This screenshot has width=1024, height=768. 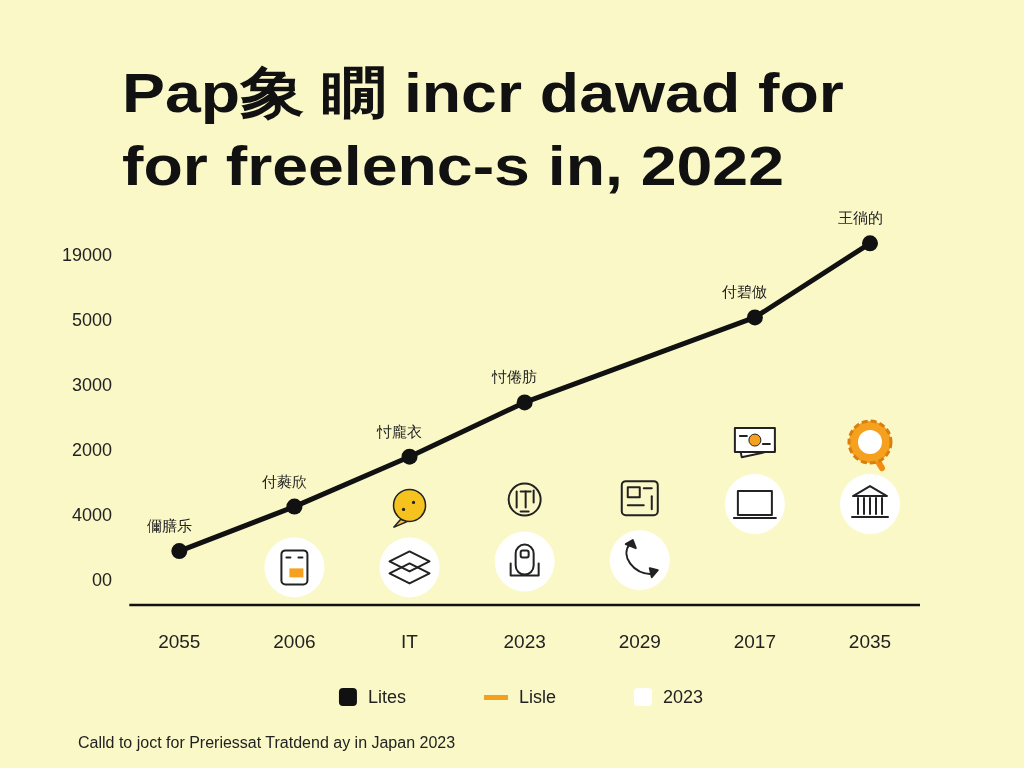 I want to click on legend-label: 2023, so click(x=683, y=697).